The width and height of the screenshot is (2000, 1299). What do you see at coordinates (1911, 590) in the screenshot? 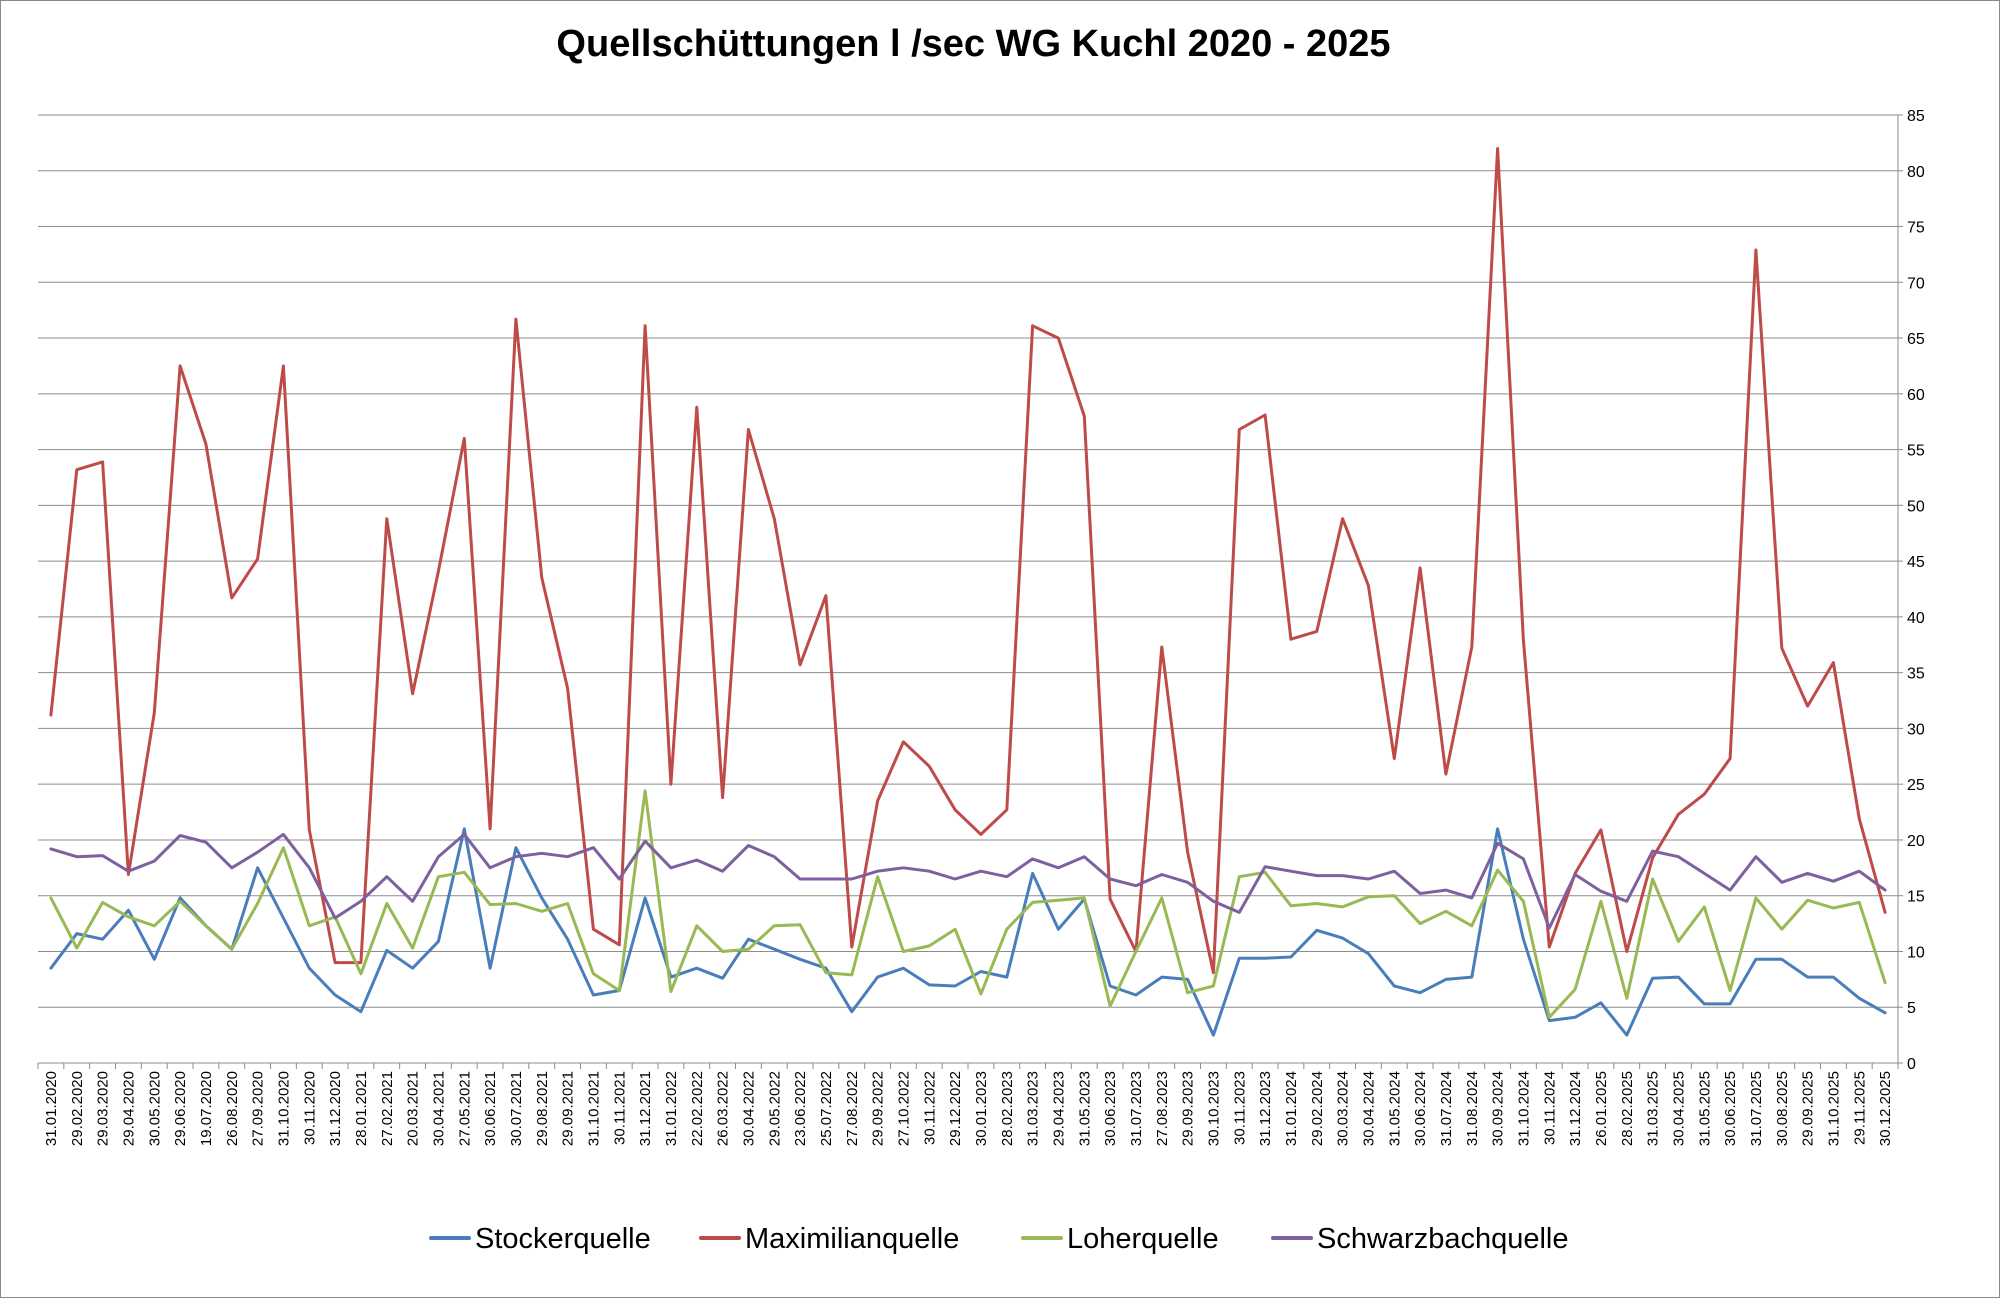
I see `y-axis-ticks: 0 5 10 15 20 25 30 35 40 45 50 55 60 65 70 75 80 85` at bounding box center [1911, 590].